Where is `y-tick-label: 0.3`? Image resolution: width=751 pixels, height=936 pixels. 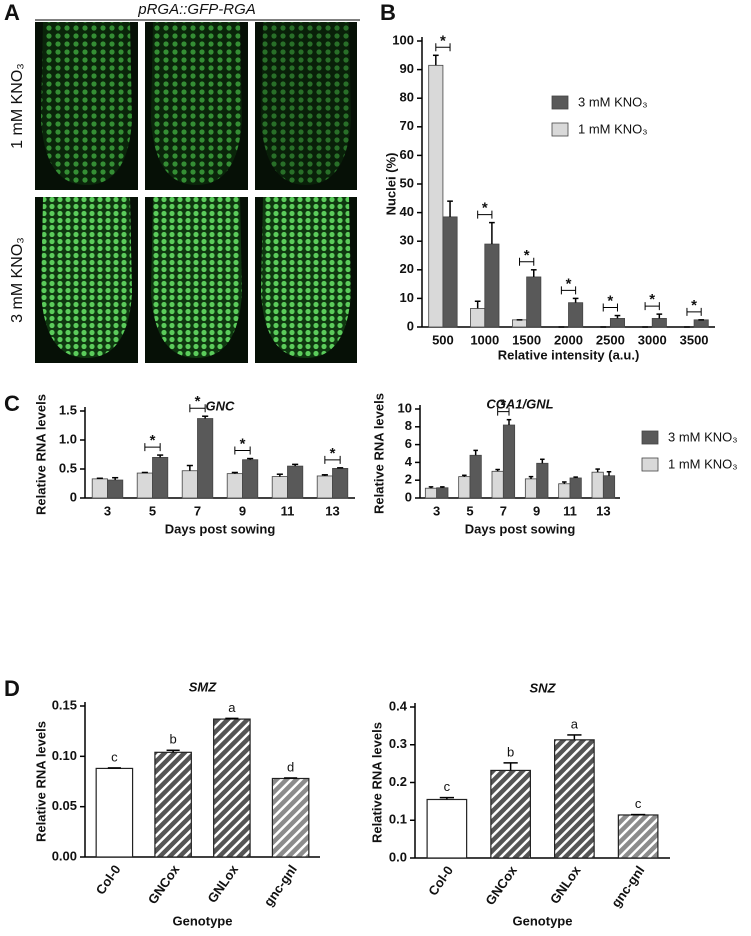 y-tick-label: 0.3 is located at coordinates (398, 743).